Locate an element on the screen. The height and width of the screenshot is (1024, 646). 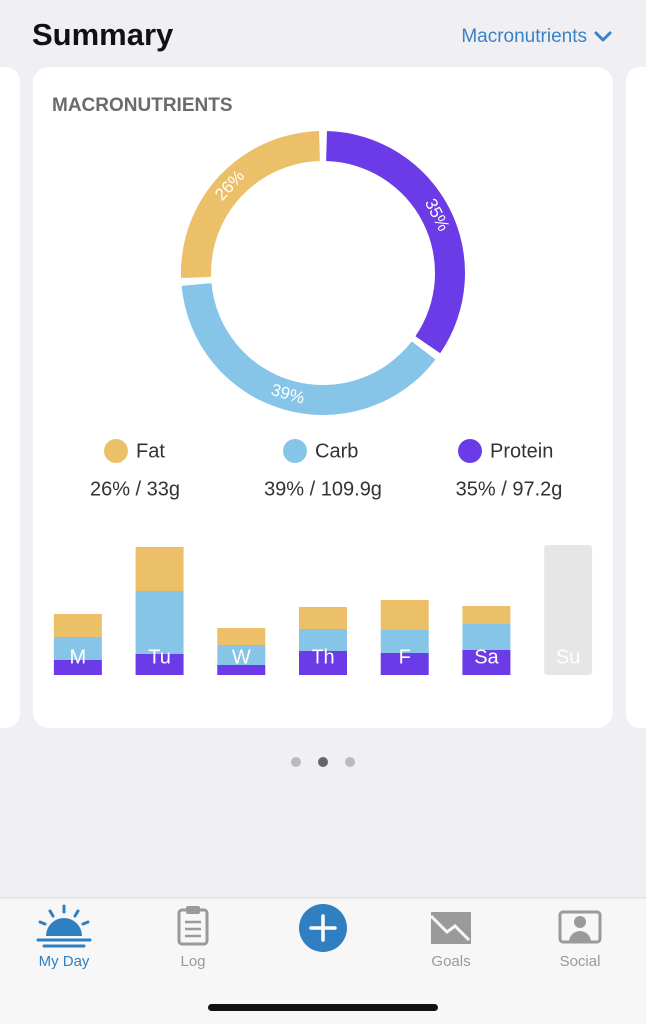
day-label: W is located at coordinates (241, 657).